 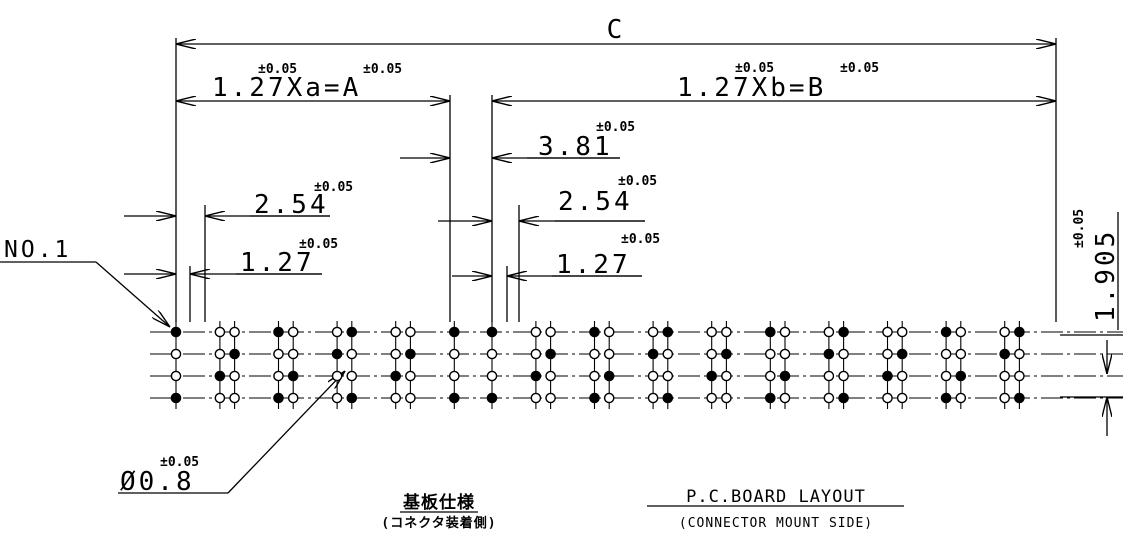 I want to click on dim-c-label: C, so click(x=616, y=30).